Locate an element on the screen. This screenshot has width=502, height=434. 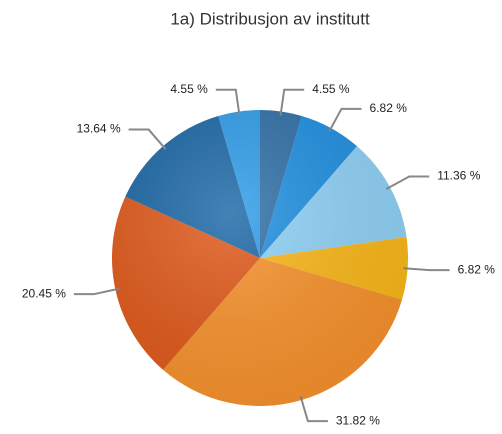
data-label: 11.36 % is located at coordinates (458, 176).